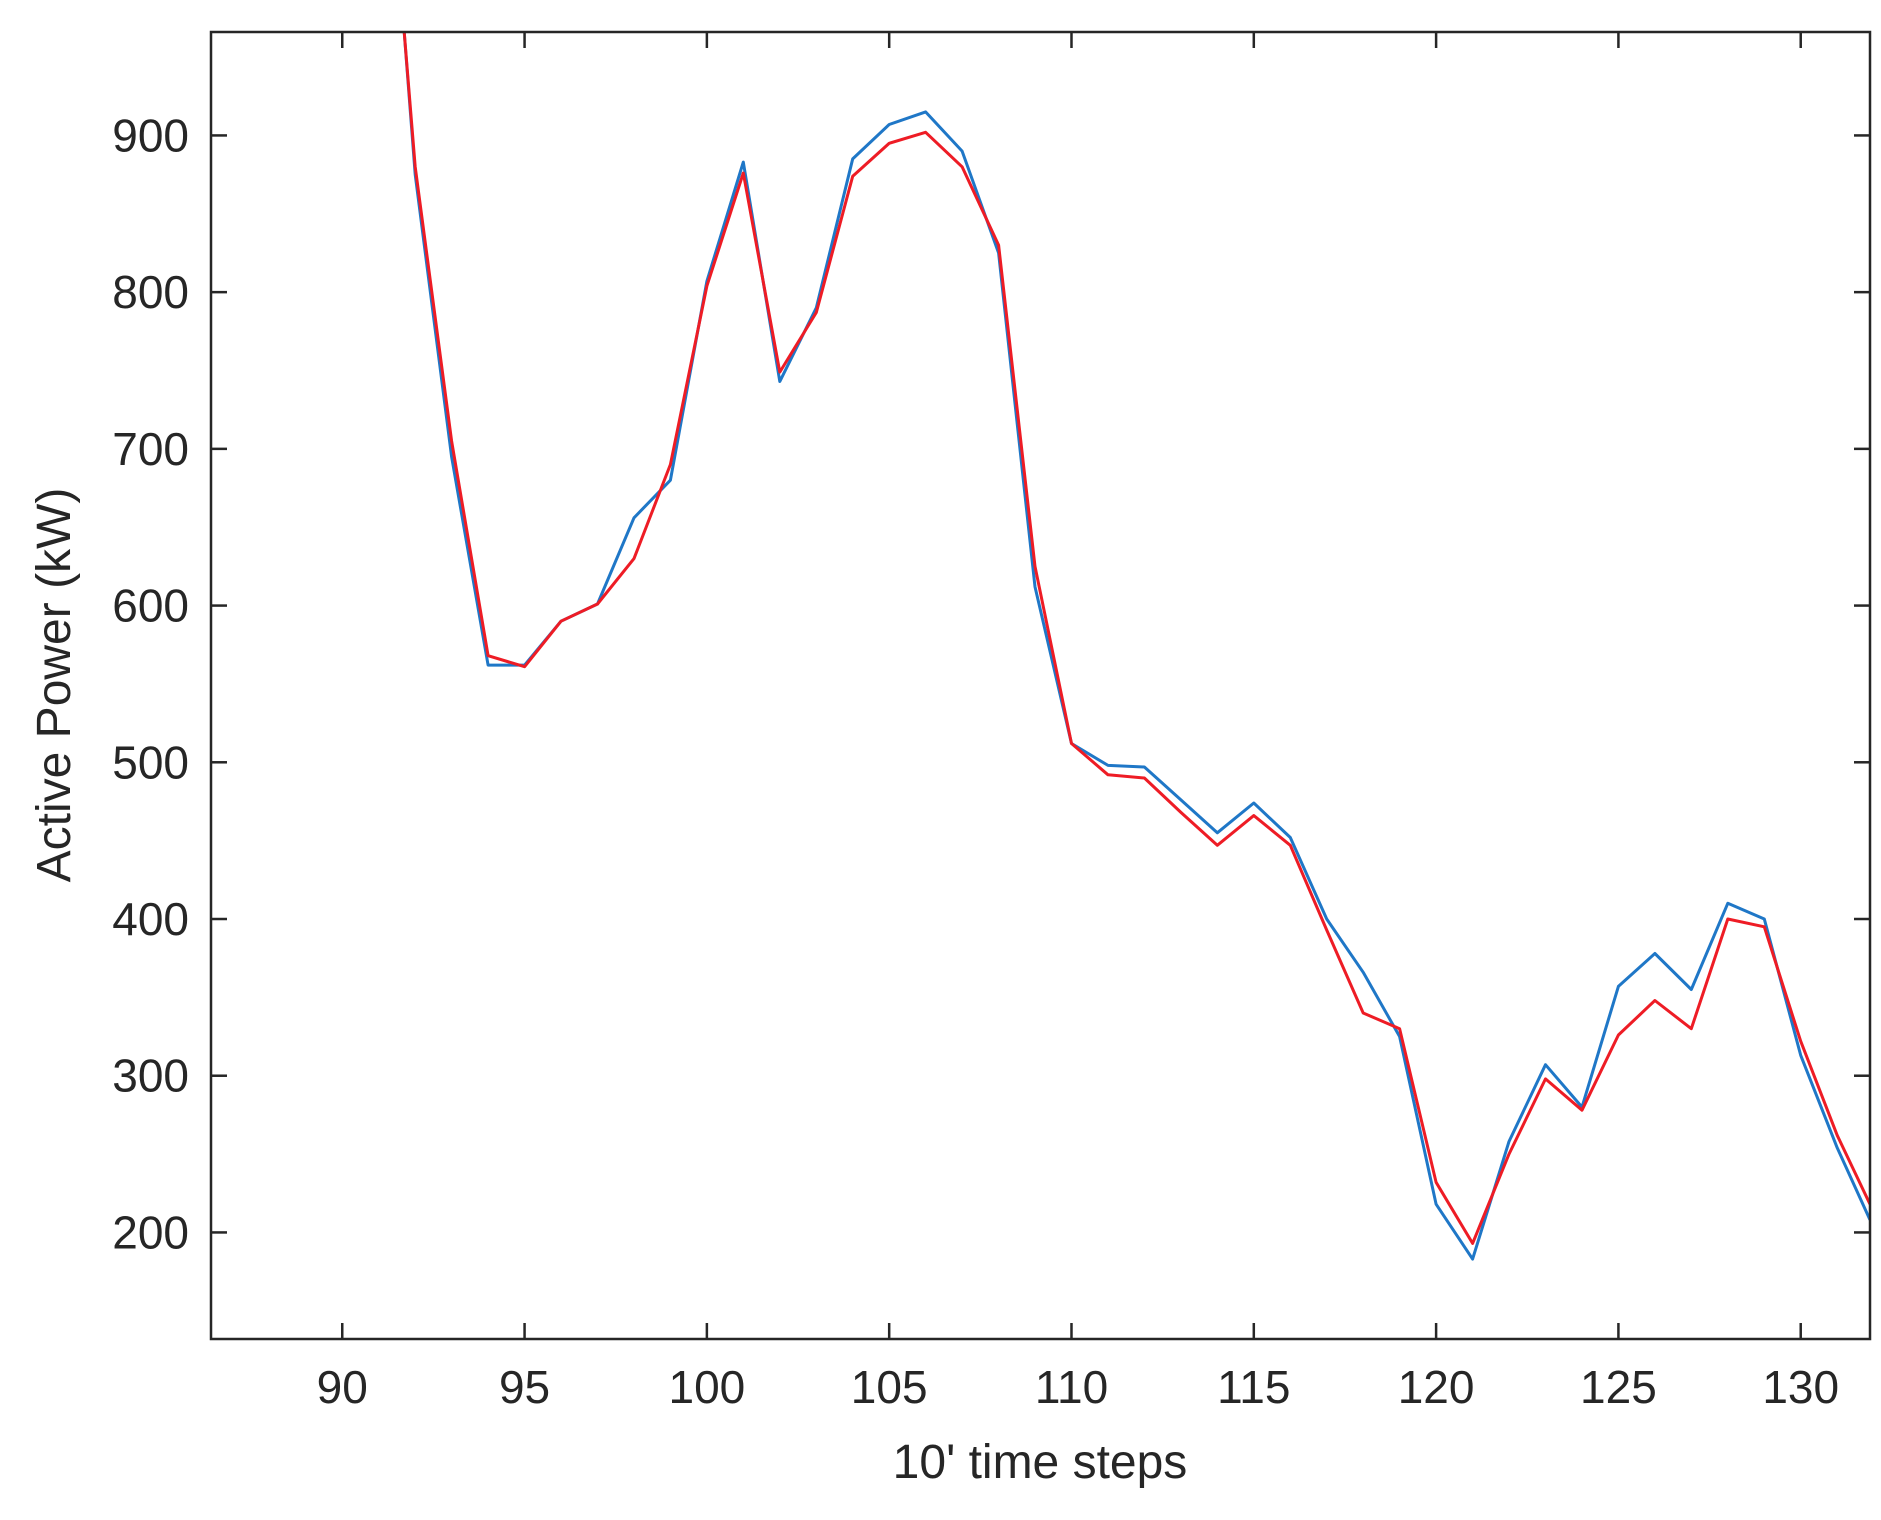 The image size is (1881, 1520). What do you see at coordinates (54, 685) in the screenshot?
I see `y-axis-label: Active Power (kW)` at bounding box center [54, 685].